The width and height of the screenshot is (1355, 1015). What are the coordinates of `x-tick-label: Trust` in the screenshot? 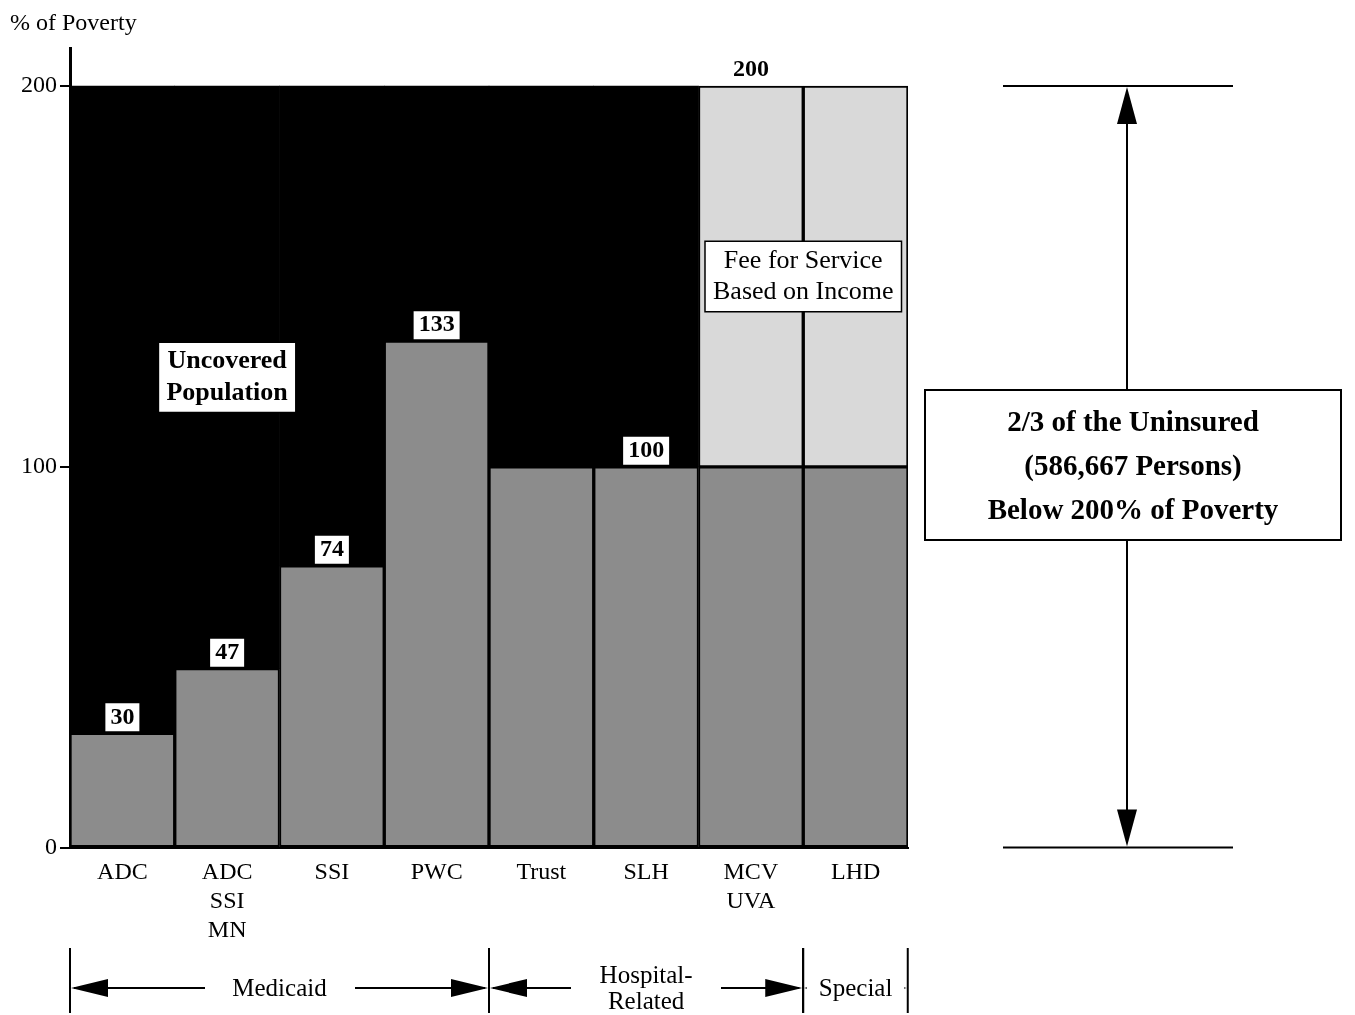 It's located at (541, 871).